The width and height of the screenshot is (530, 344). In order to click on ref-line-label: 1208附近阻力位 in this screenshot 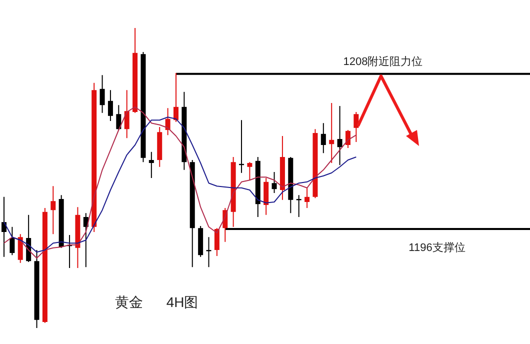, I will do `click(383, 61)`.